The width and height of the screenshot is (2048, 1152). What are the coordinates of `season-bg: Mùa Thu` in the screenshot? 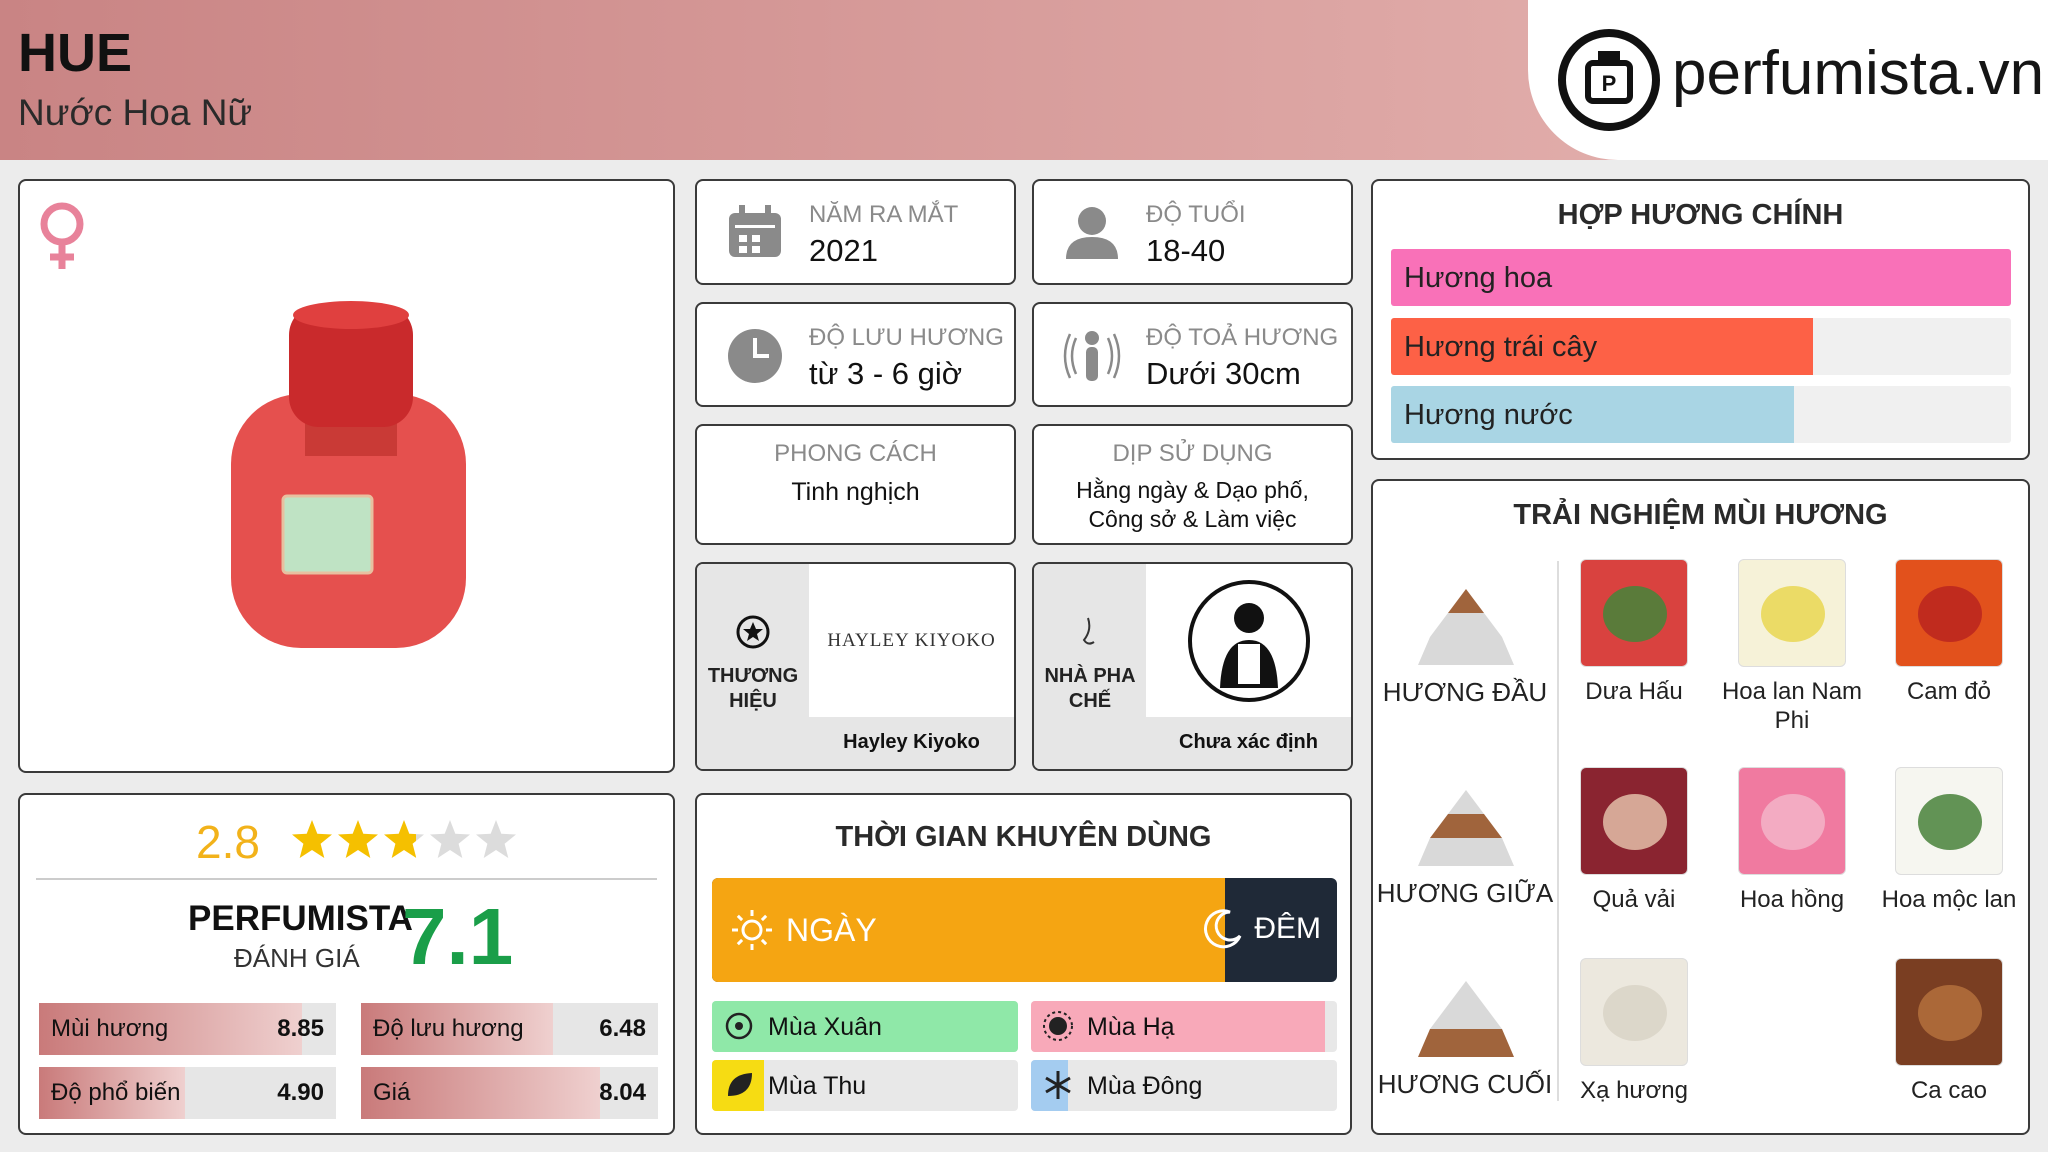 It's located at (865, 1085).